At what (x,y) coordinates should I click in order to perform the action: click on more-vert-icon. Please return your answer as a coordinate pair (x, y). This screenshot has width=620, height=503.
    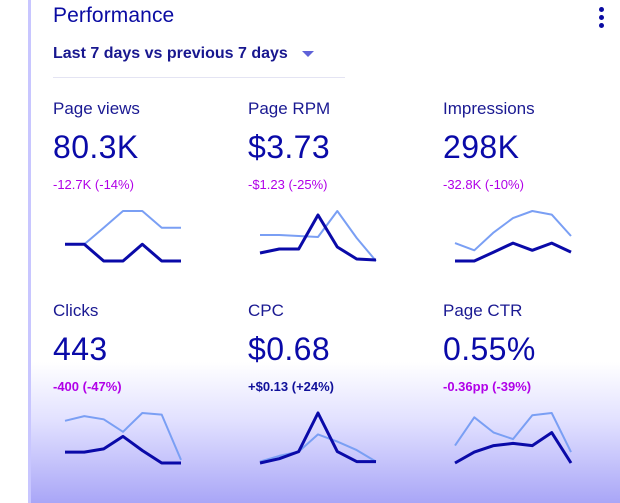
    Looking at the image, I should click on (601, 20).